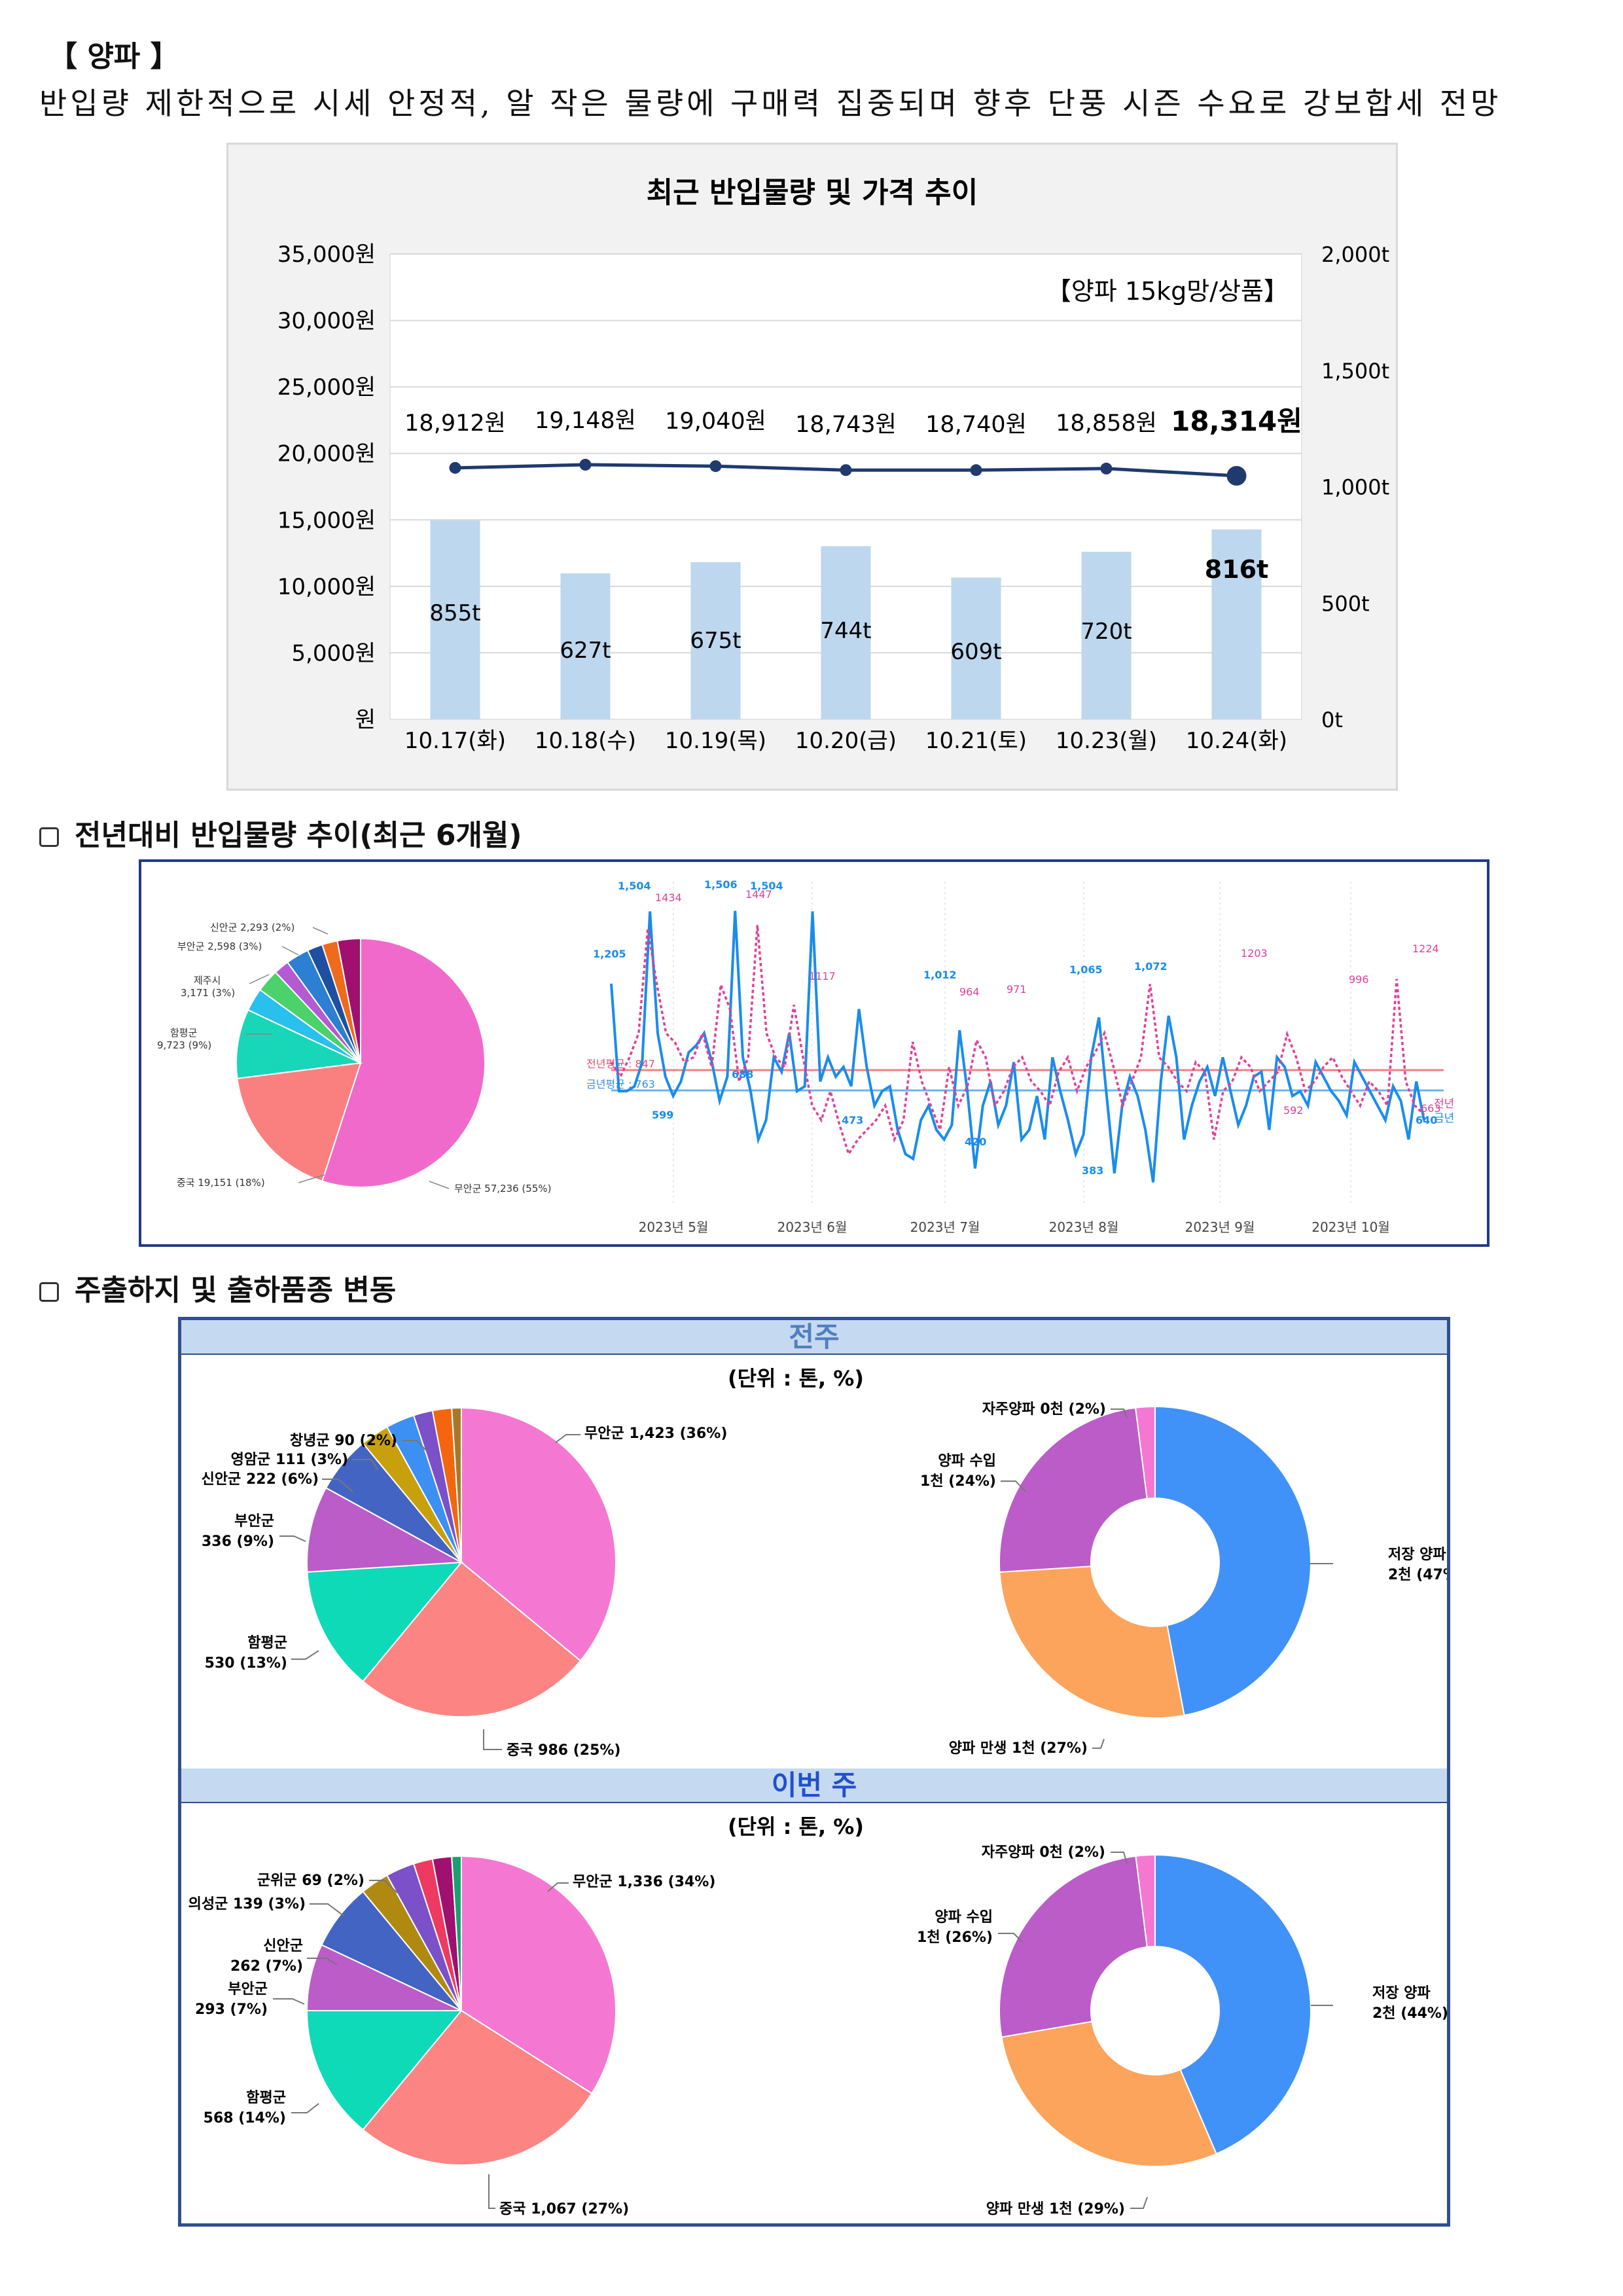 The height and width of the screenshot is (2296, 1623). I want to click on point-label: 1,065, so click(1086, 969).